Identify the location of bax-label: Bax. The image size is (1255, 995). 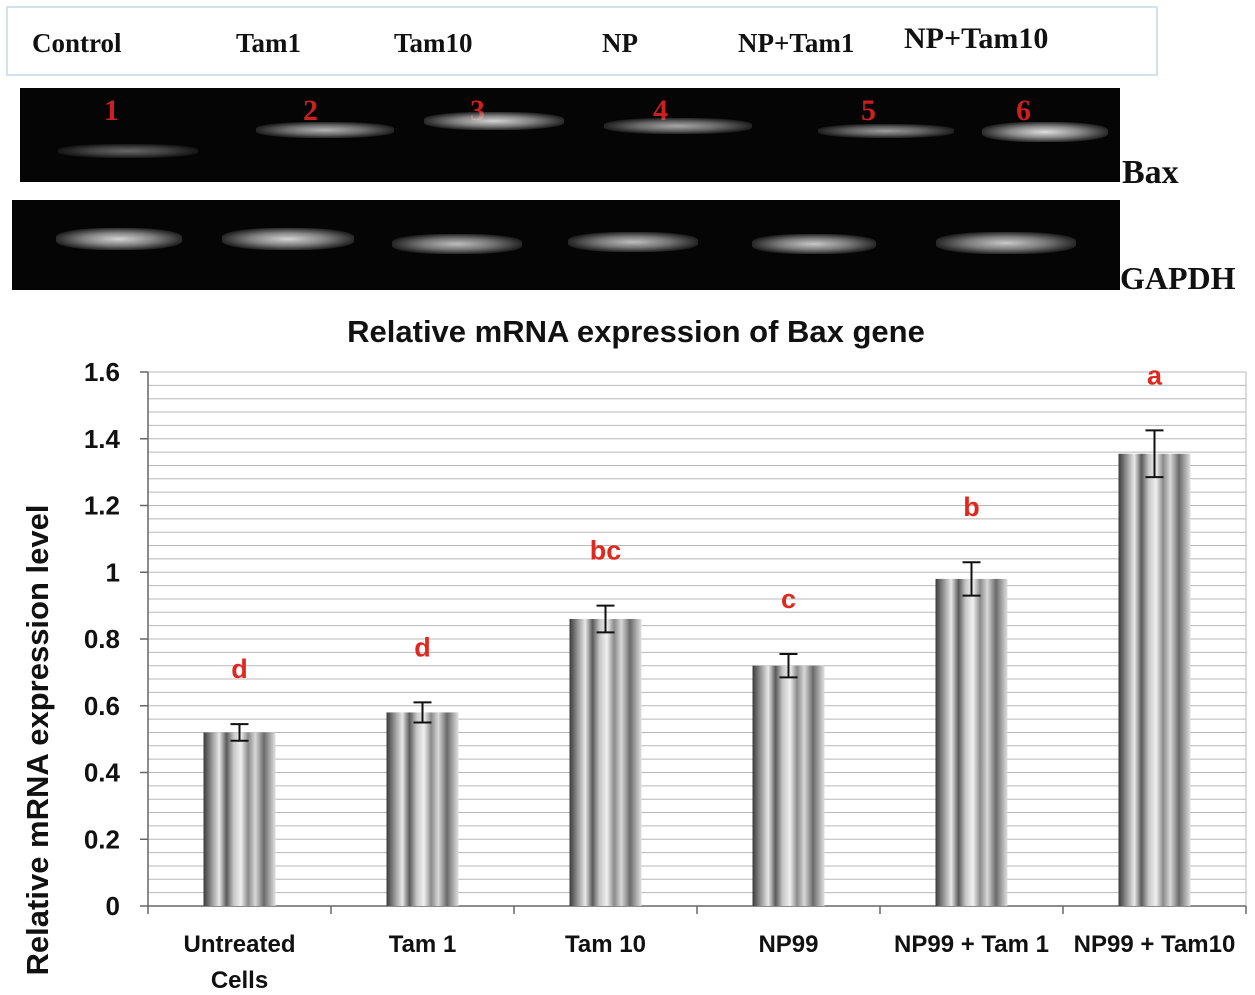
(1150, 172).